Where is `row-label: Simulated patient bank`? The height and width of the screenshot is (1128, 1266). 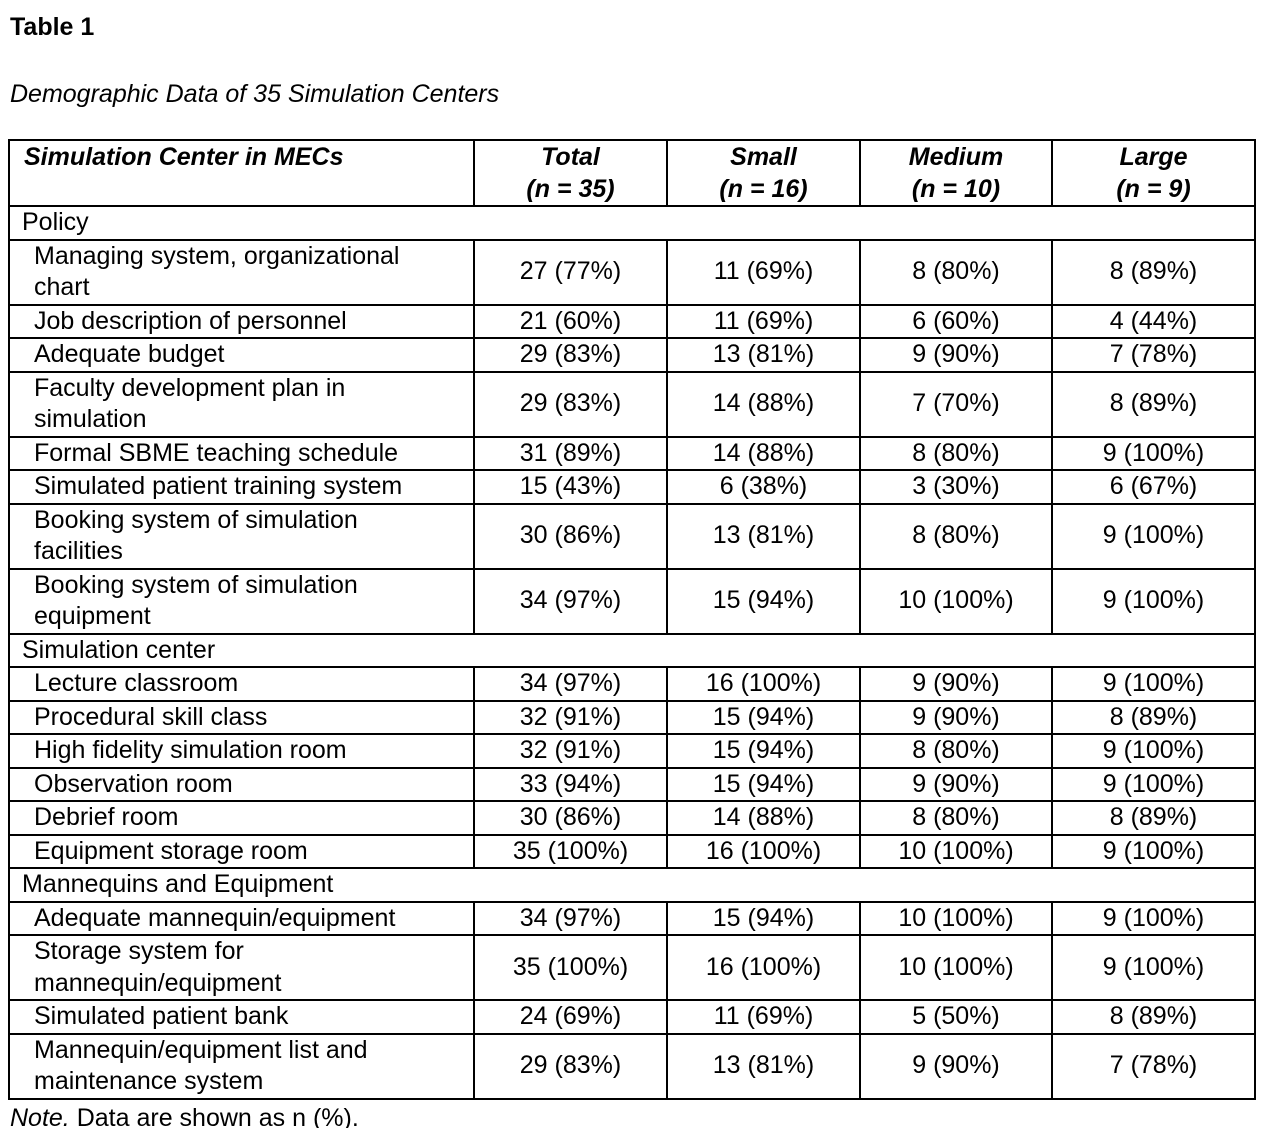
row-label: Simulated patient bank is located at coordinates (241, 1017).